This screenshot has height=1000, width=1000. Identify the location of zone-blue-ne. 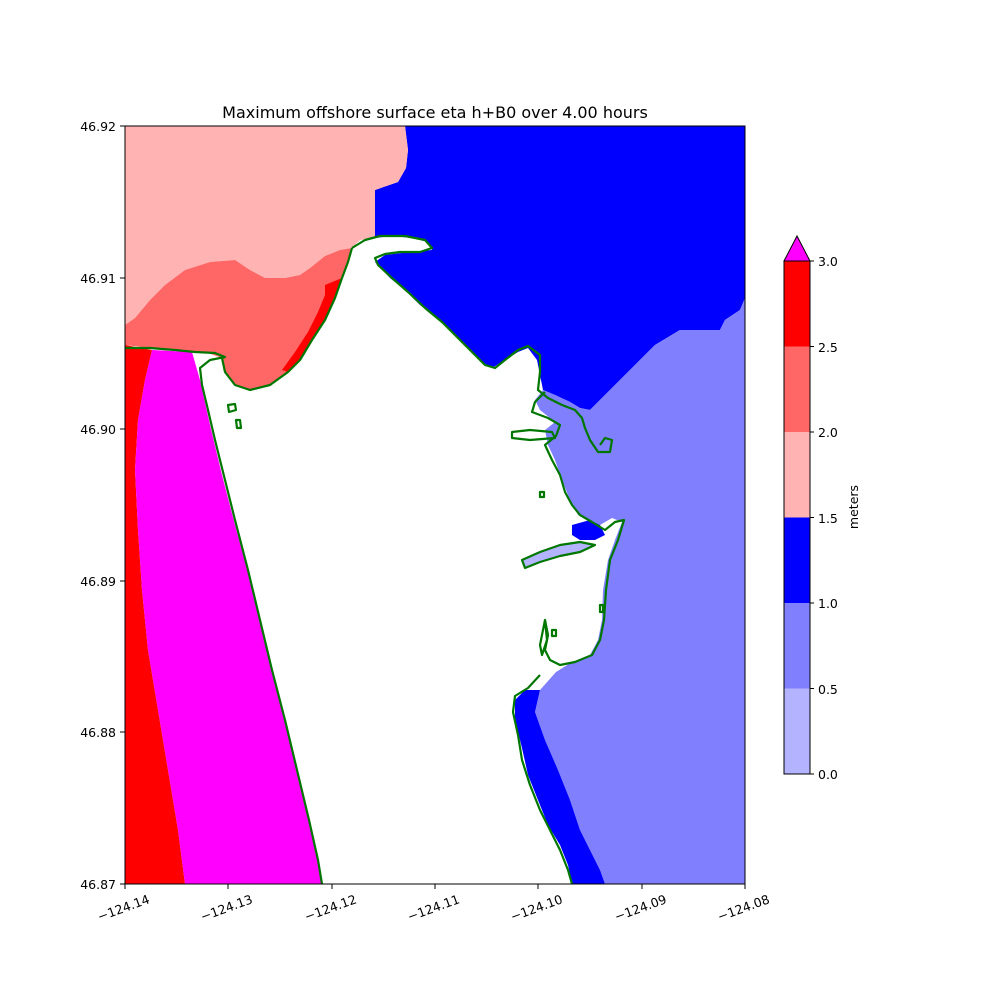
(560, 268).